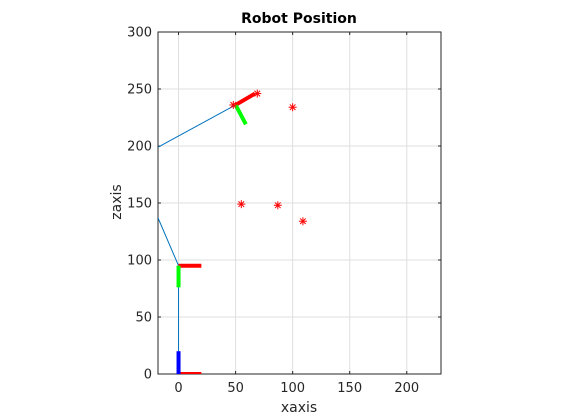  I want to click on y-tick-label: 0, so click(148, 375).